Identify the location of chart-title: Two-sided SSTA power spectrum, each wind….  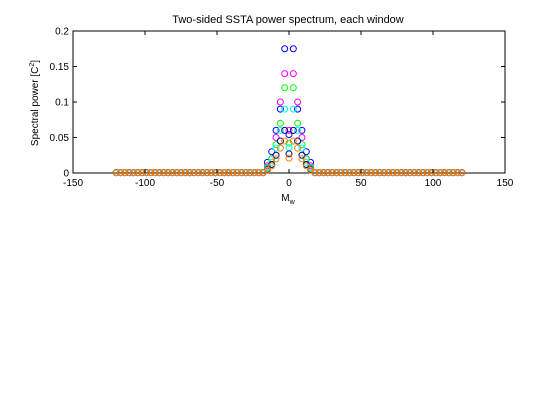
(288, 20).